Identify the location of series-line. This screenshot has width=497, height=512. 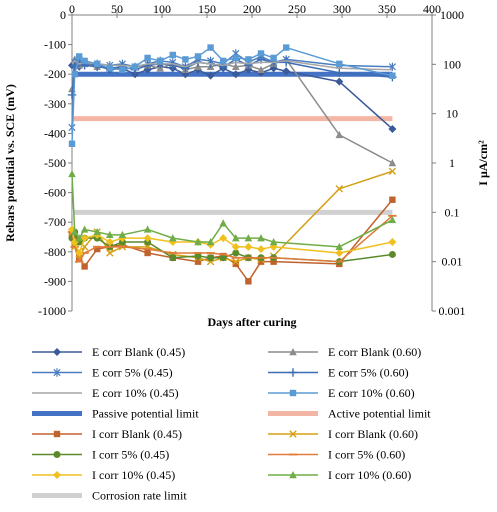
(232, 95).